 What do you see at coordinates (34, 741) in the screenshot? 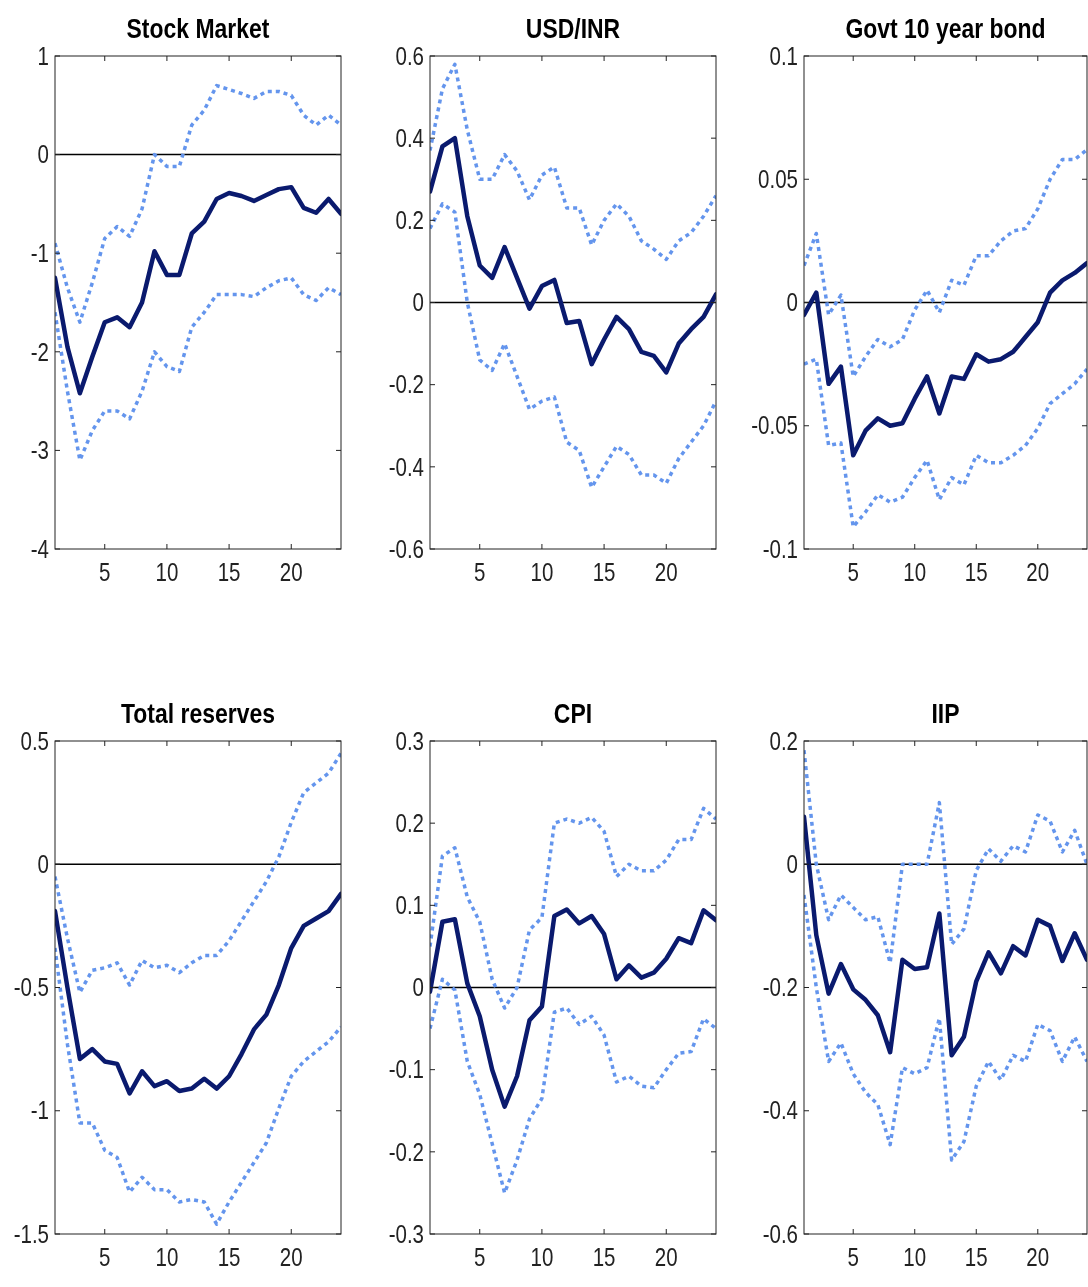
I see `y-tick-label: 0.5` at bounding box center [34, 741].